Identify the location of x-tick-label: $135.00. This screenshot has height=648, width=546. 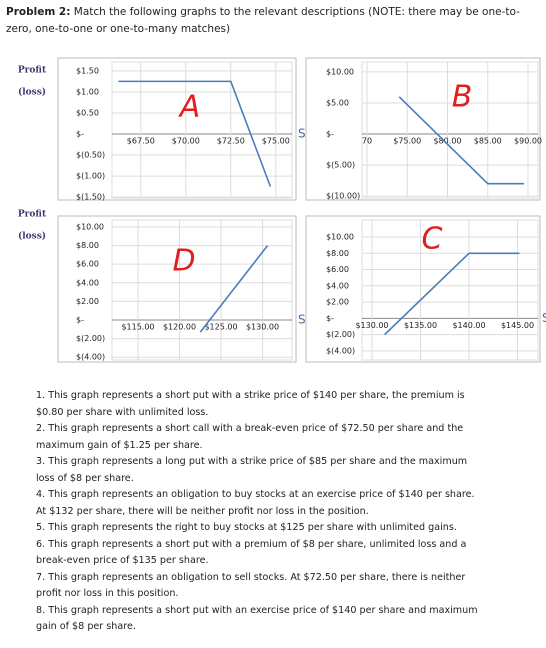
(420, 325).